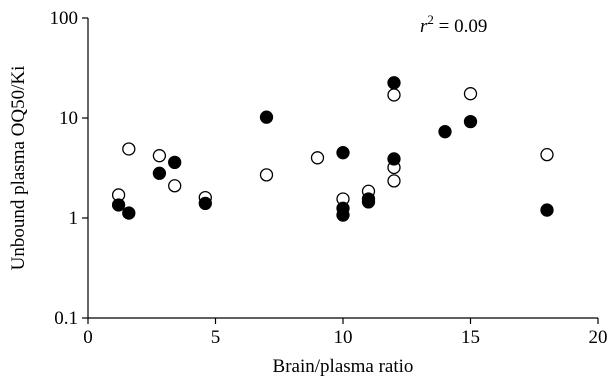 Image resolution: width=610 pixels, height=379 pixels. What do you see at coordinates (424, 26) in the screenshot?
I see `r-symbol: r` at bounding box center [424, 26].